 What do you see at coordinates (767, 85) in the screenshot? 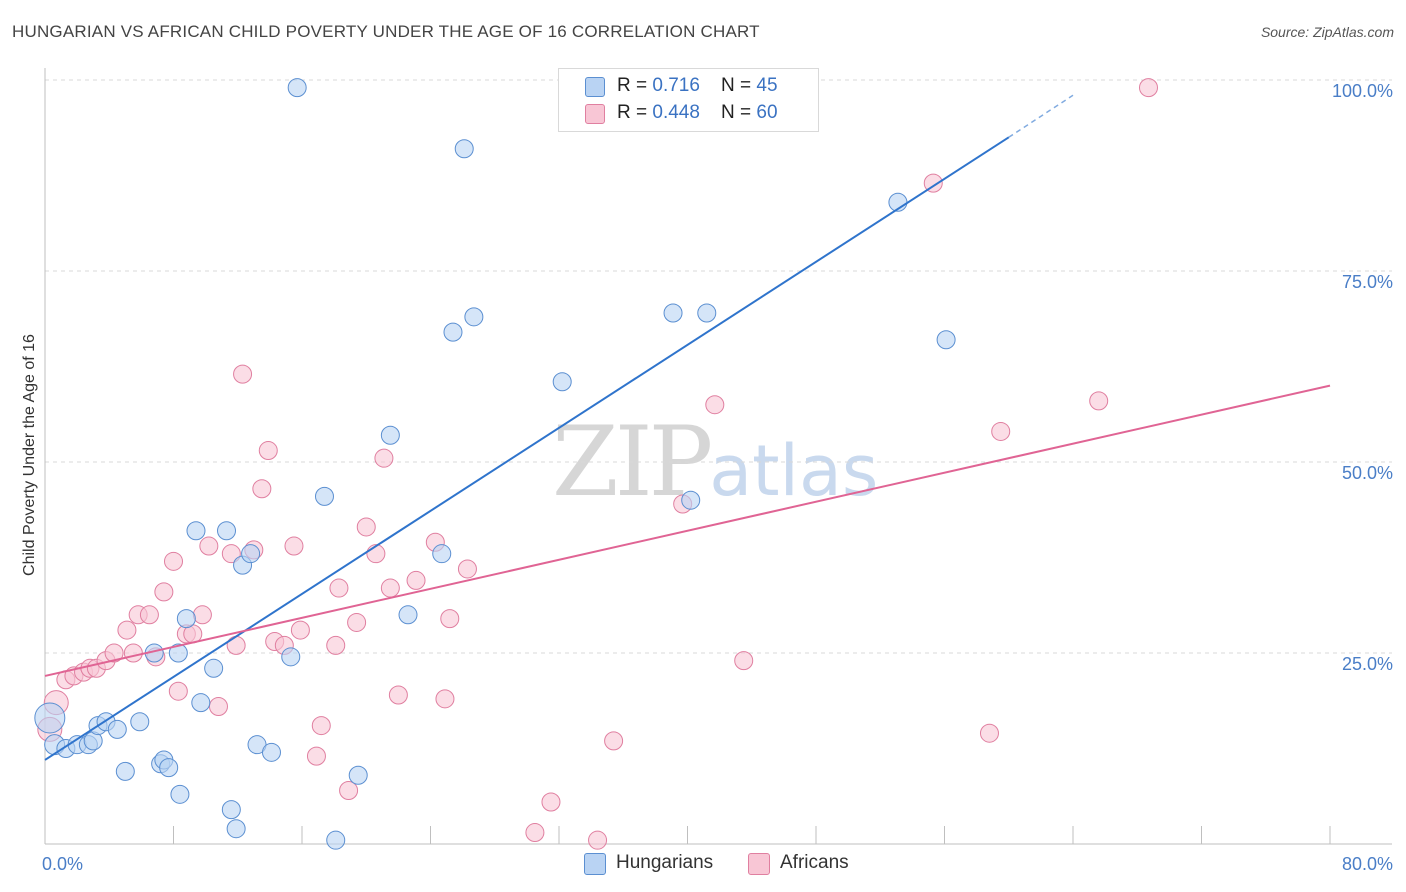
I see `hungarians-n-value: 45` at bounding box center [767, 85].